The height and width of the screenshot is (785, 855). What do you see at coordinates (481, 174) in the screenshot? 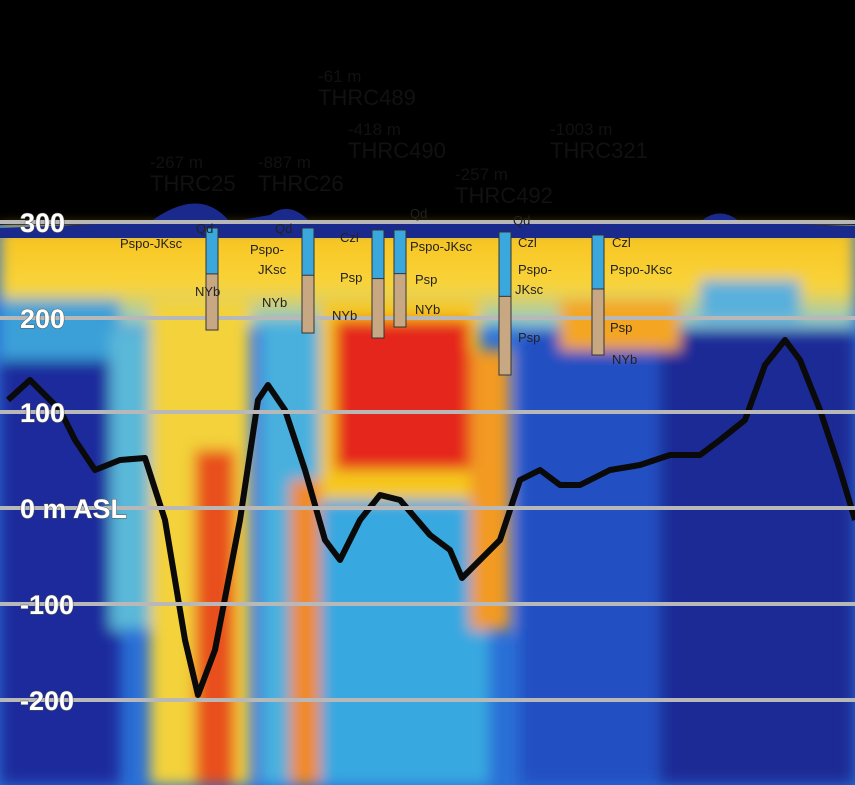
I see `borehole-depth: -257 m` at bounding box center [481, 174].